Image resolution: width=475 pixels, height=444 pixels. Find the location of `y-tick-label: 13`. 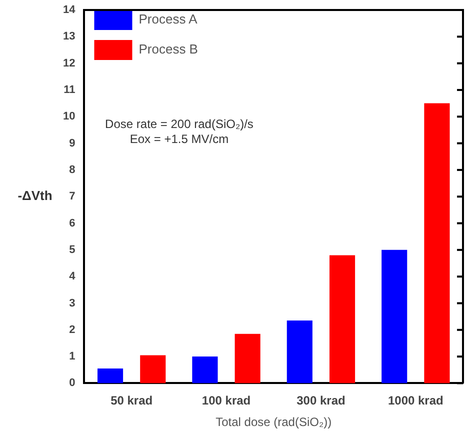

y-tick-label: 13 is located at coordinates (69, 36).